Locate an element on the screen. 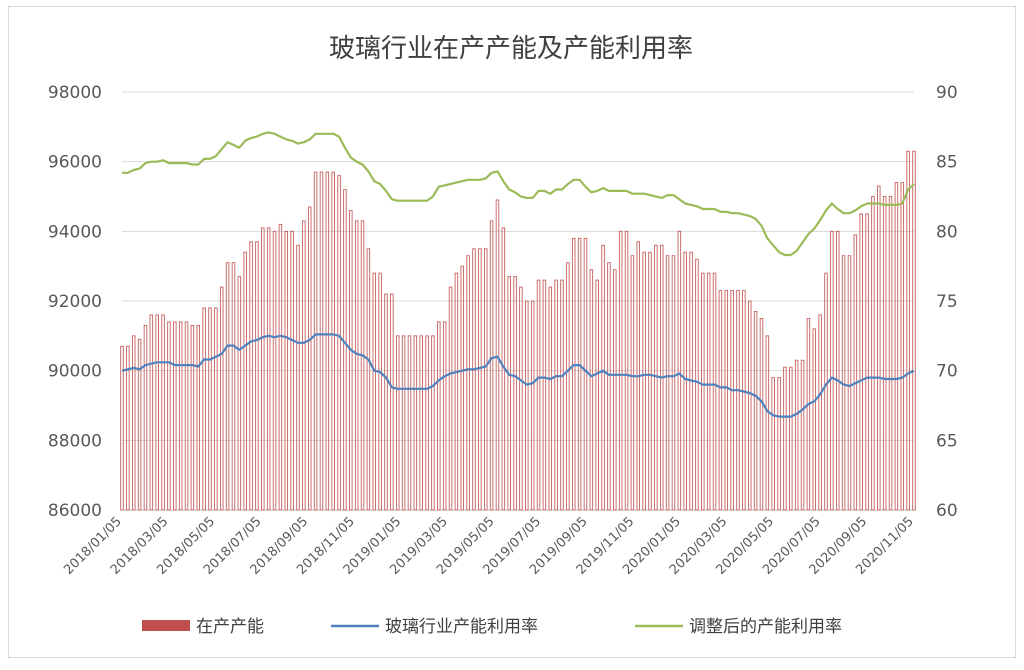  chart-title: 玻璃行业在产产能及产能利用率 is located at coordinates (511, 49).